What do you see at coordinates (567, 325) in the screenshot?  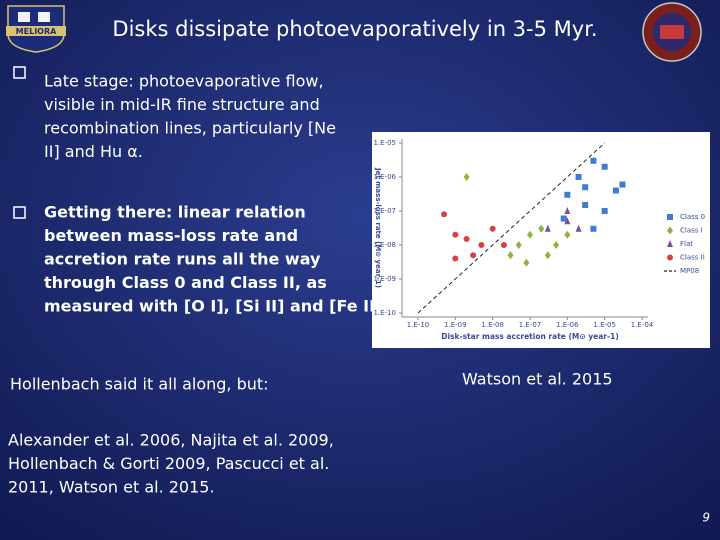 I see `x-tick-label: 1.E-06` at bounding box center [567, 325].